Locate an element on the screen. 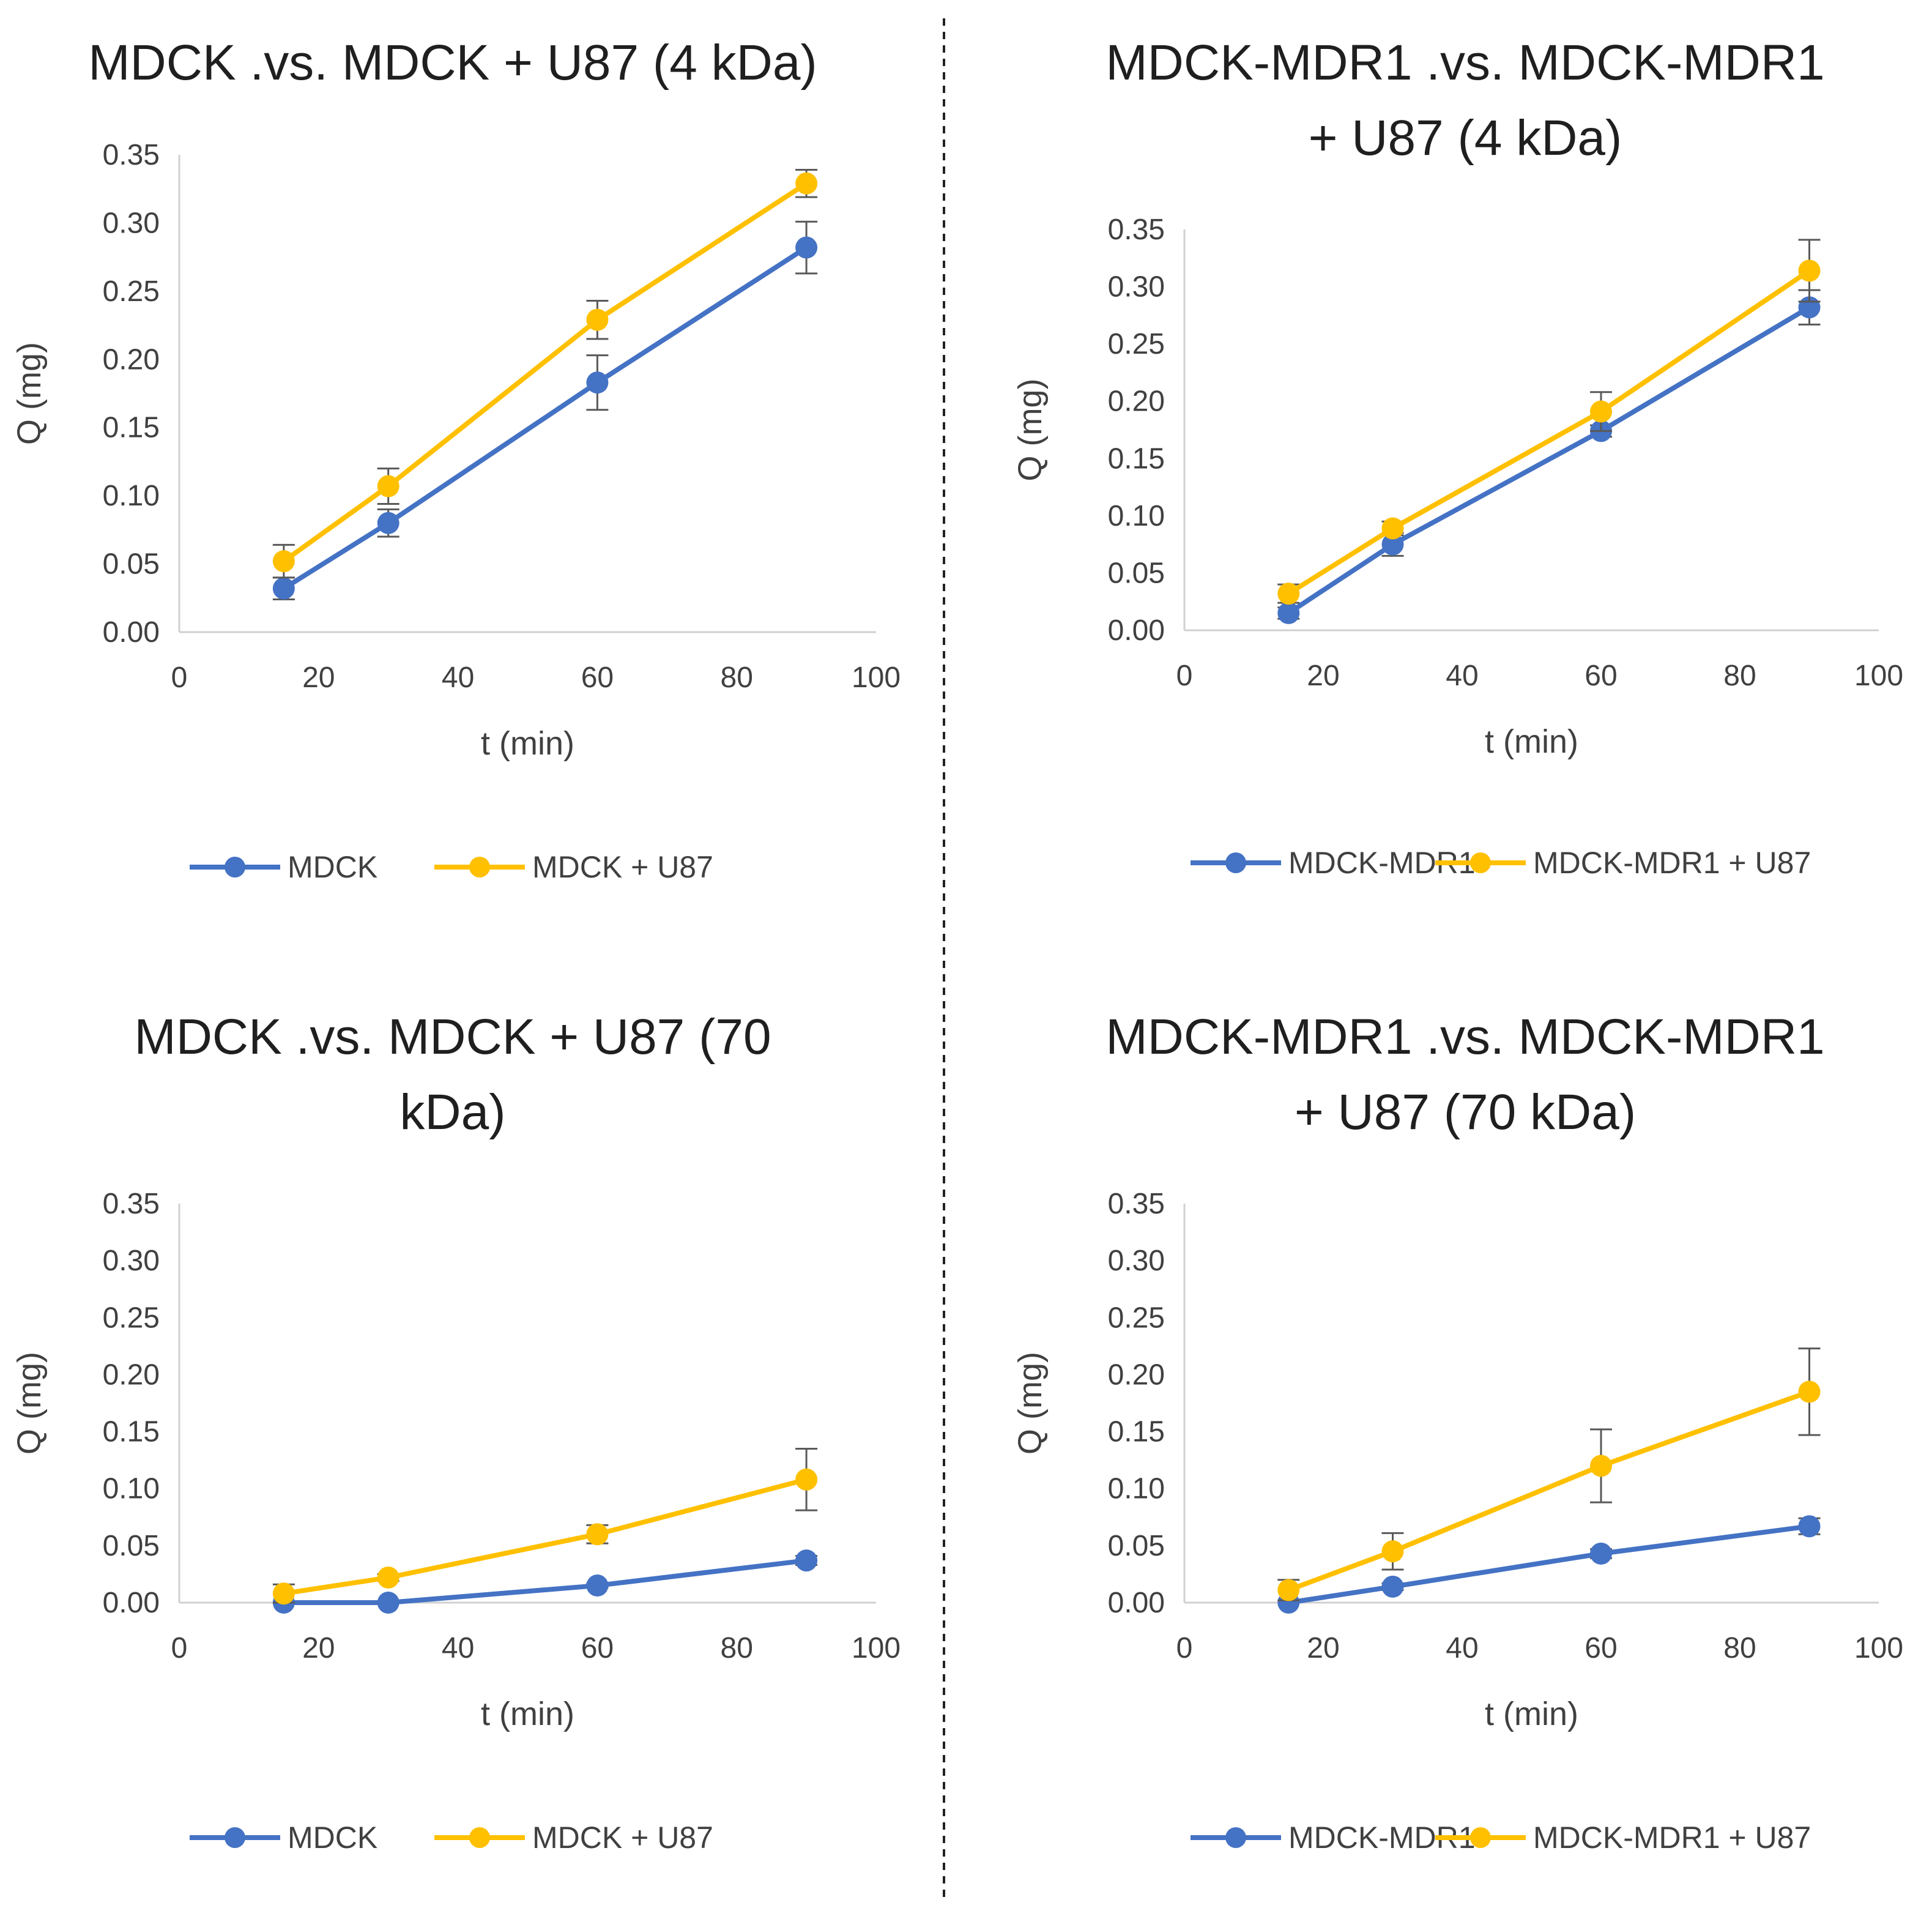 Image resolution: width=1932 pixels, height=1919 pixels. chart-title: kDa) is located at coordinates (452, 1112).